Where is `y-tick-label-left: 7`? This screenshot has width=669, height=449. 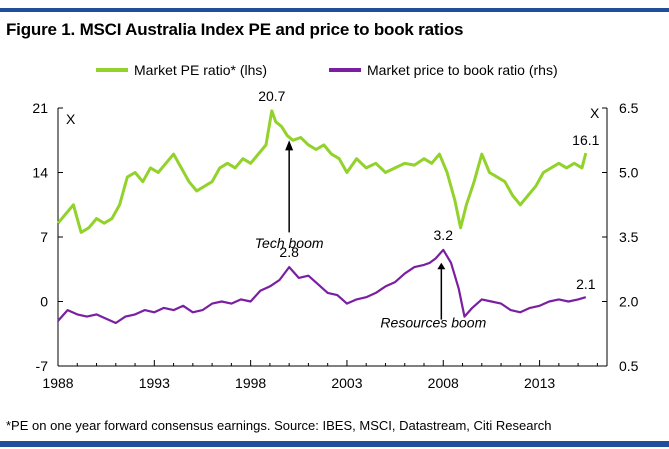 y-tick-label-left: 7 is located at coordinates (44, 237).